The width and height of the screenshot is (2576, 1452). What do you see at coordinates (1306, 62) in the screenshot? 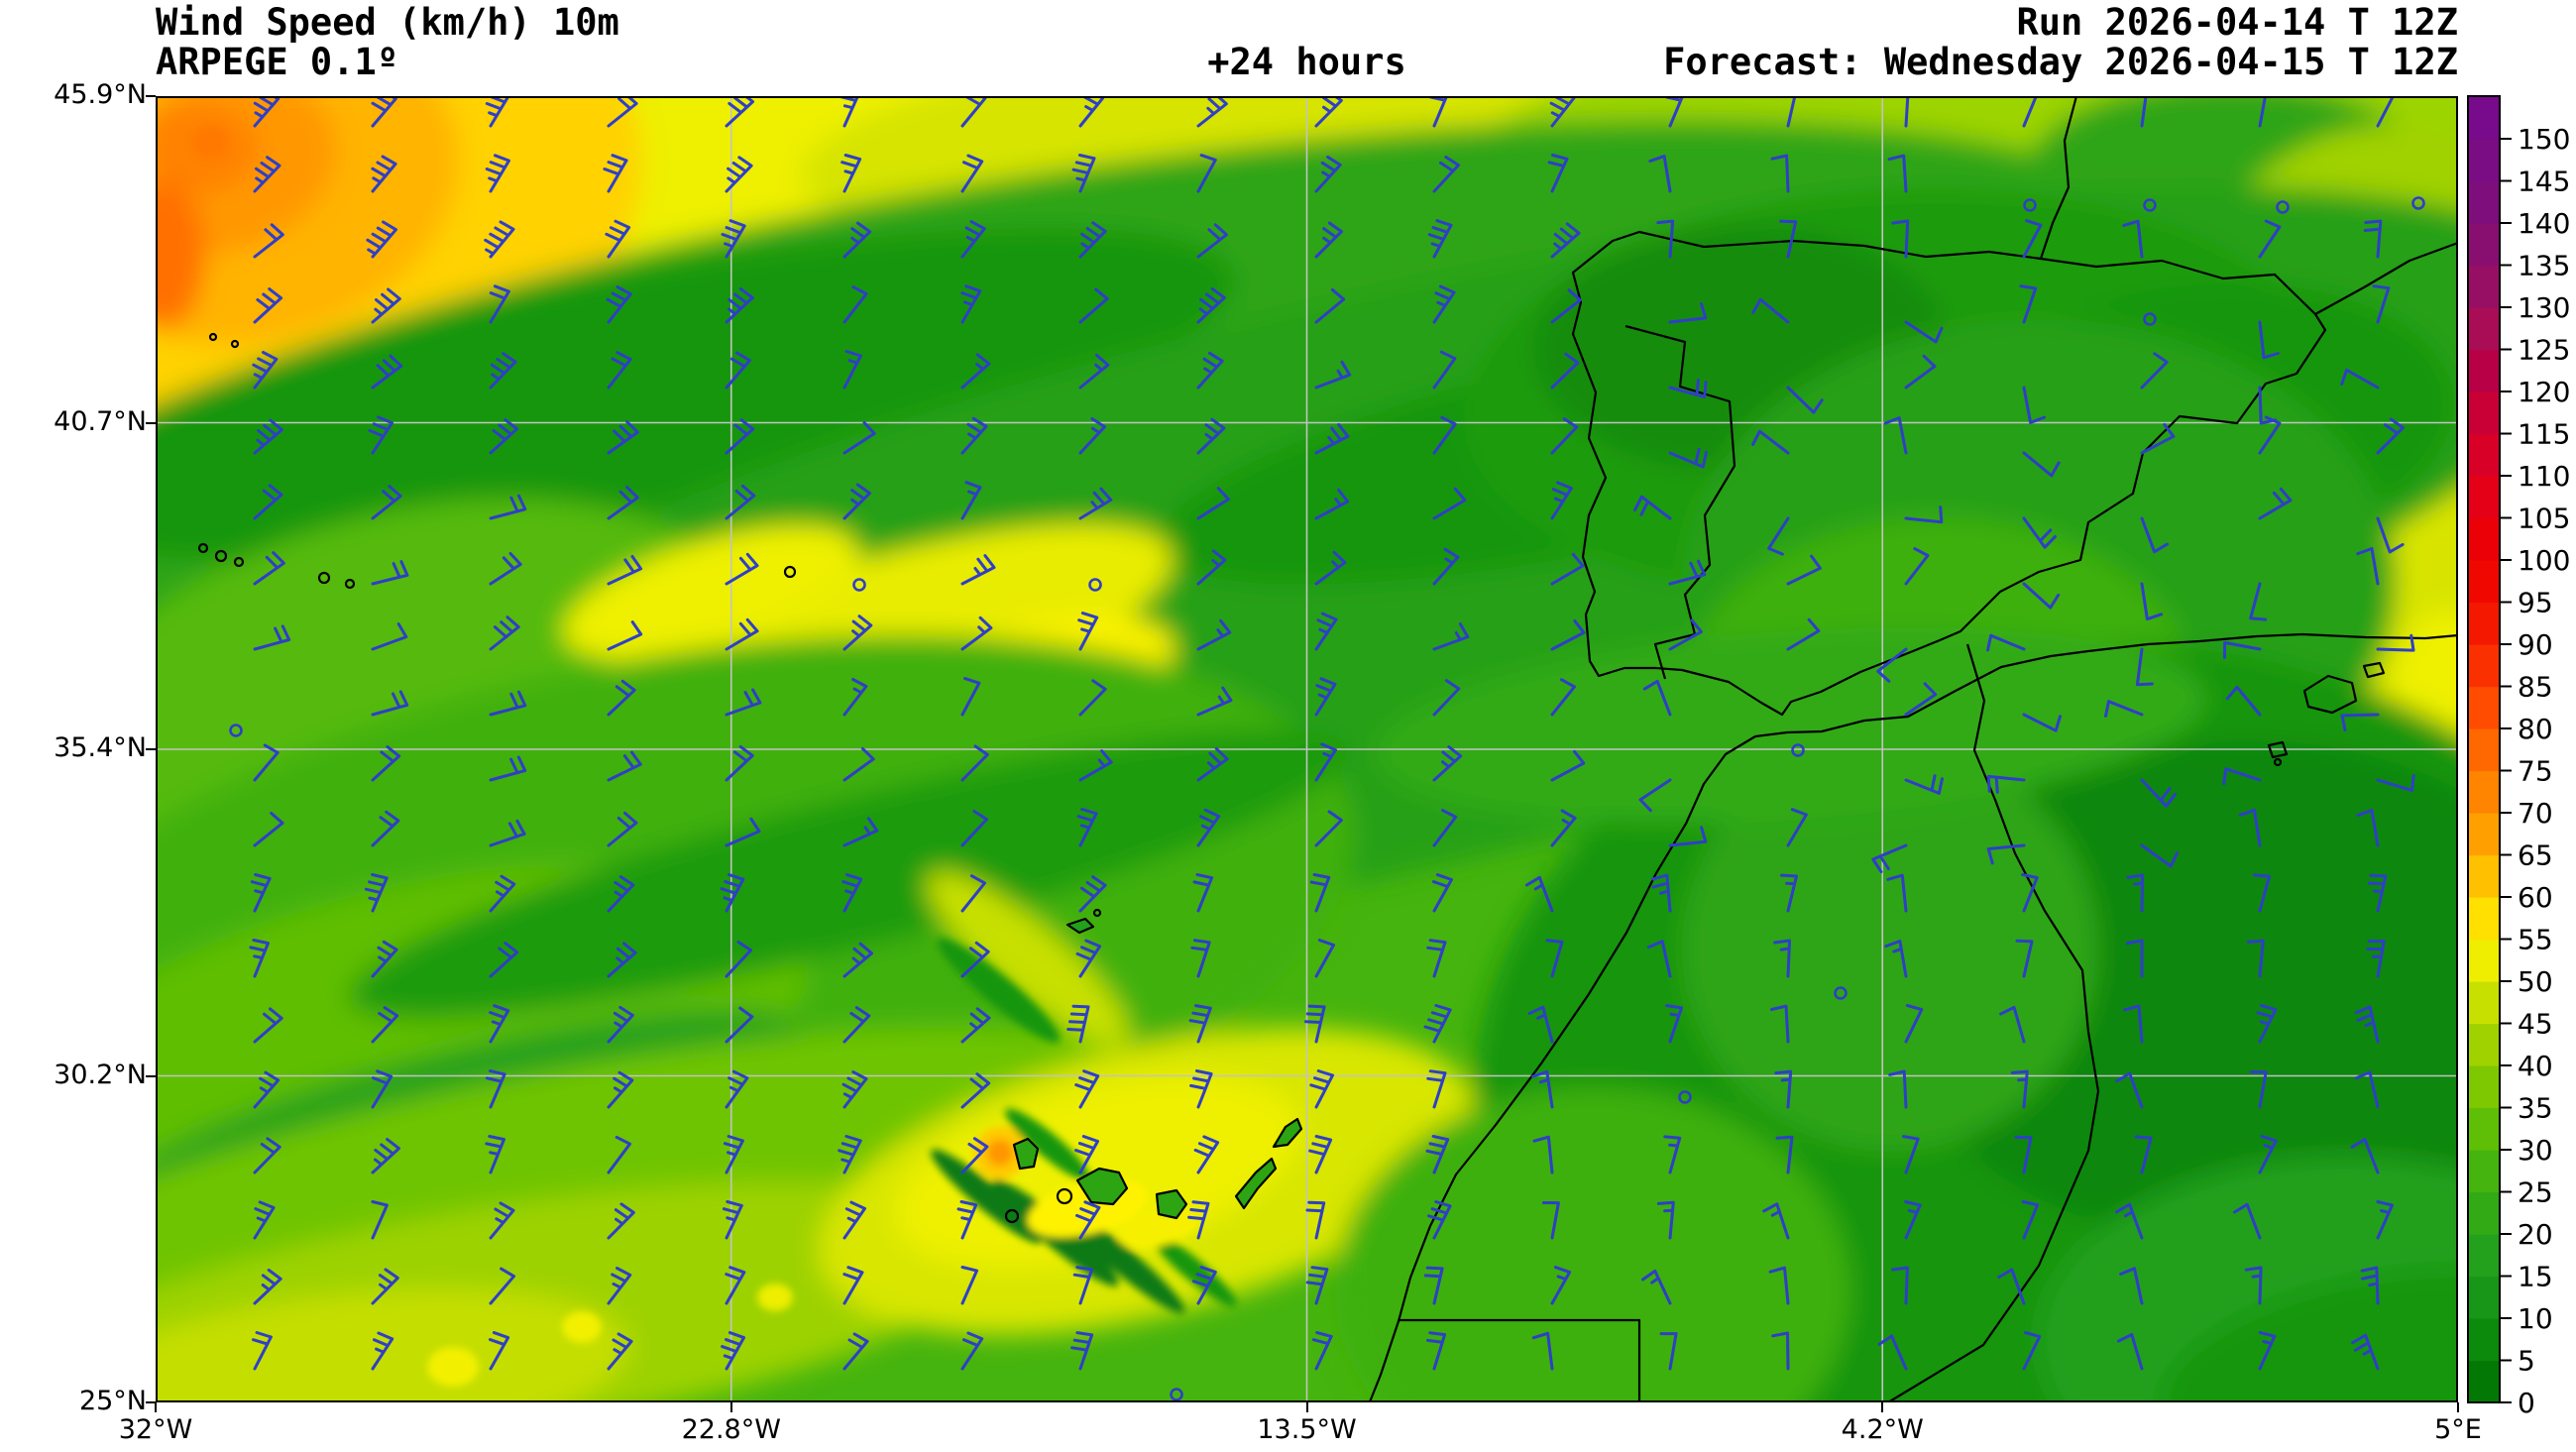
I see `lead-time-label: +24 hours` at bounding box center [1306, 62].